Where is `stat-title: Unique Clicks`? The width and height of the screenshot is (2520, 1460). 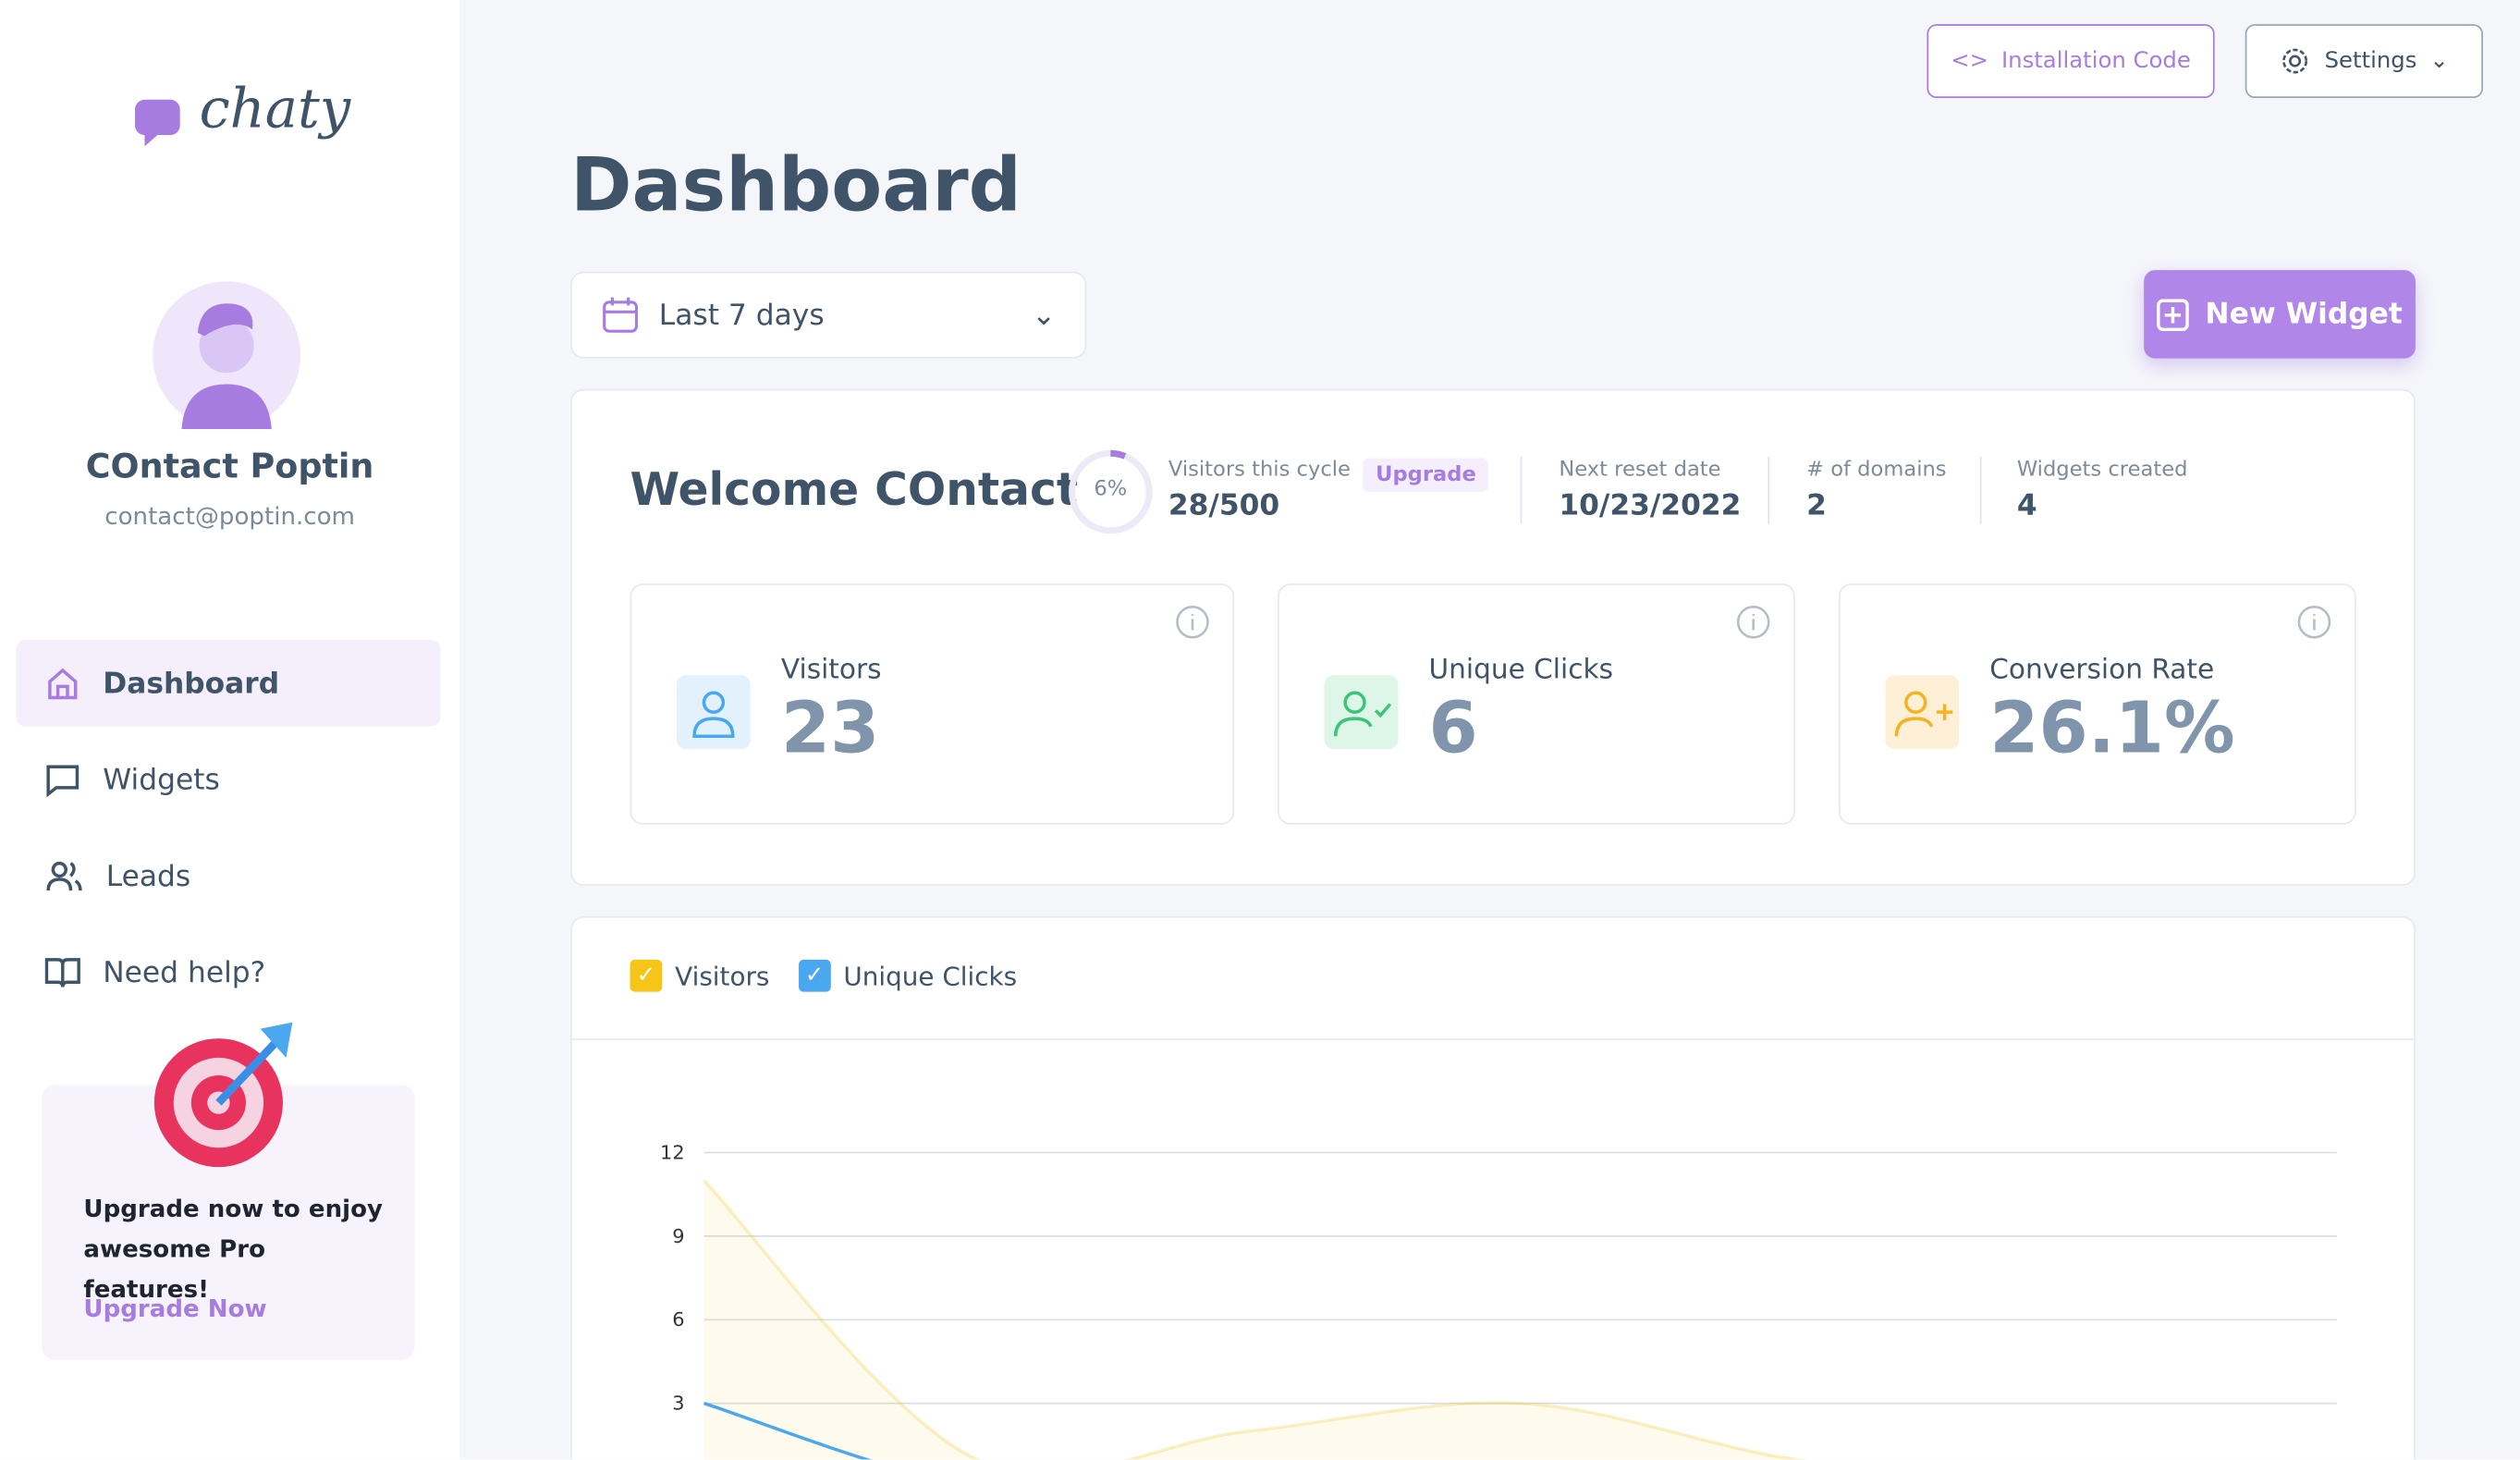 stat-title: Unique Clicks is located at coordinates (1520, 671).